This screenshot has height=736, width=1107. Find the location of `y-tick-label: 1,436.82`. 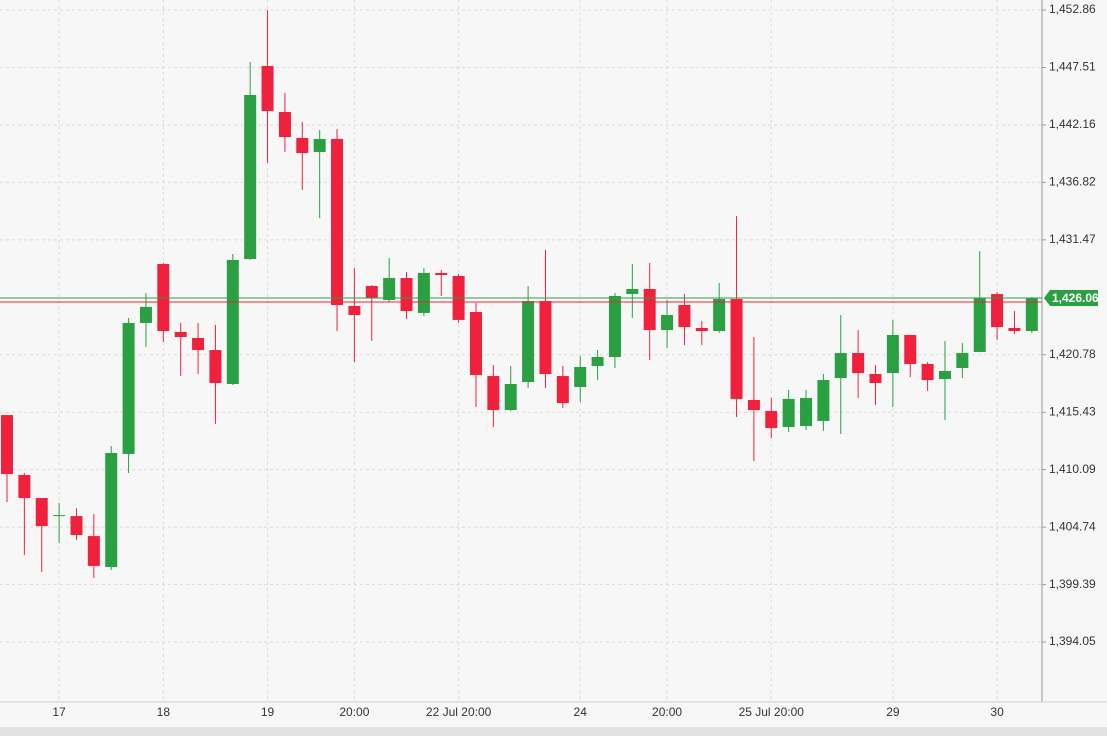

y-tick-label: 1,436.82 is located at coordinates (1072, 182).